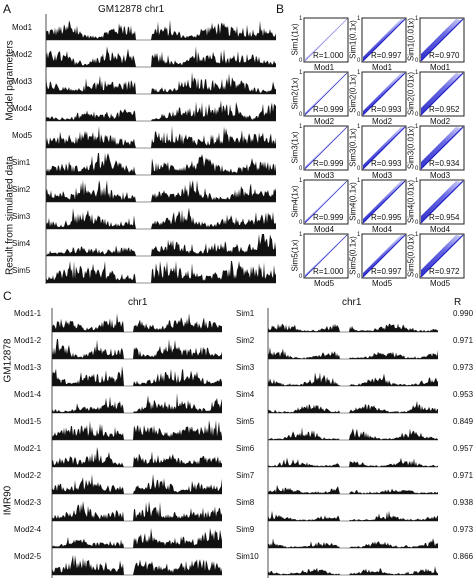  What do you see at coordinates (22, 27) in the screenshot?
I see `panel-a-row-label: Mod1` at bounding box center [22, 27].